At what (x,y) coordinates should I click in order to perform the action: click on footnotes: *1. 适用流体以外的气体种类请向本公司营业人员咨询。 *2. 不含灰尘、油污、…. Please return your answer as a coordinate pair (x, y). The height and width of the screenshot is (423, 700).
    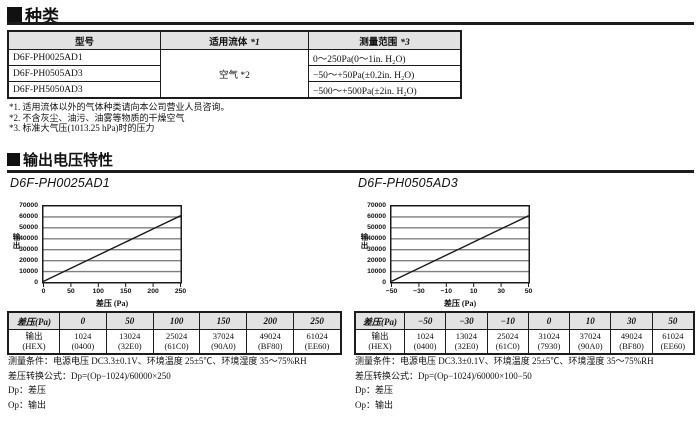
    Looking at the image, I should click on (119, 118).